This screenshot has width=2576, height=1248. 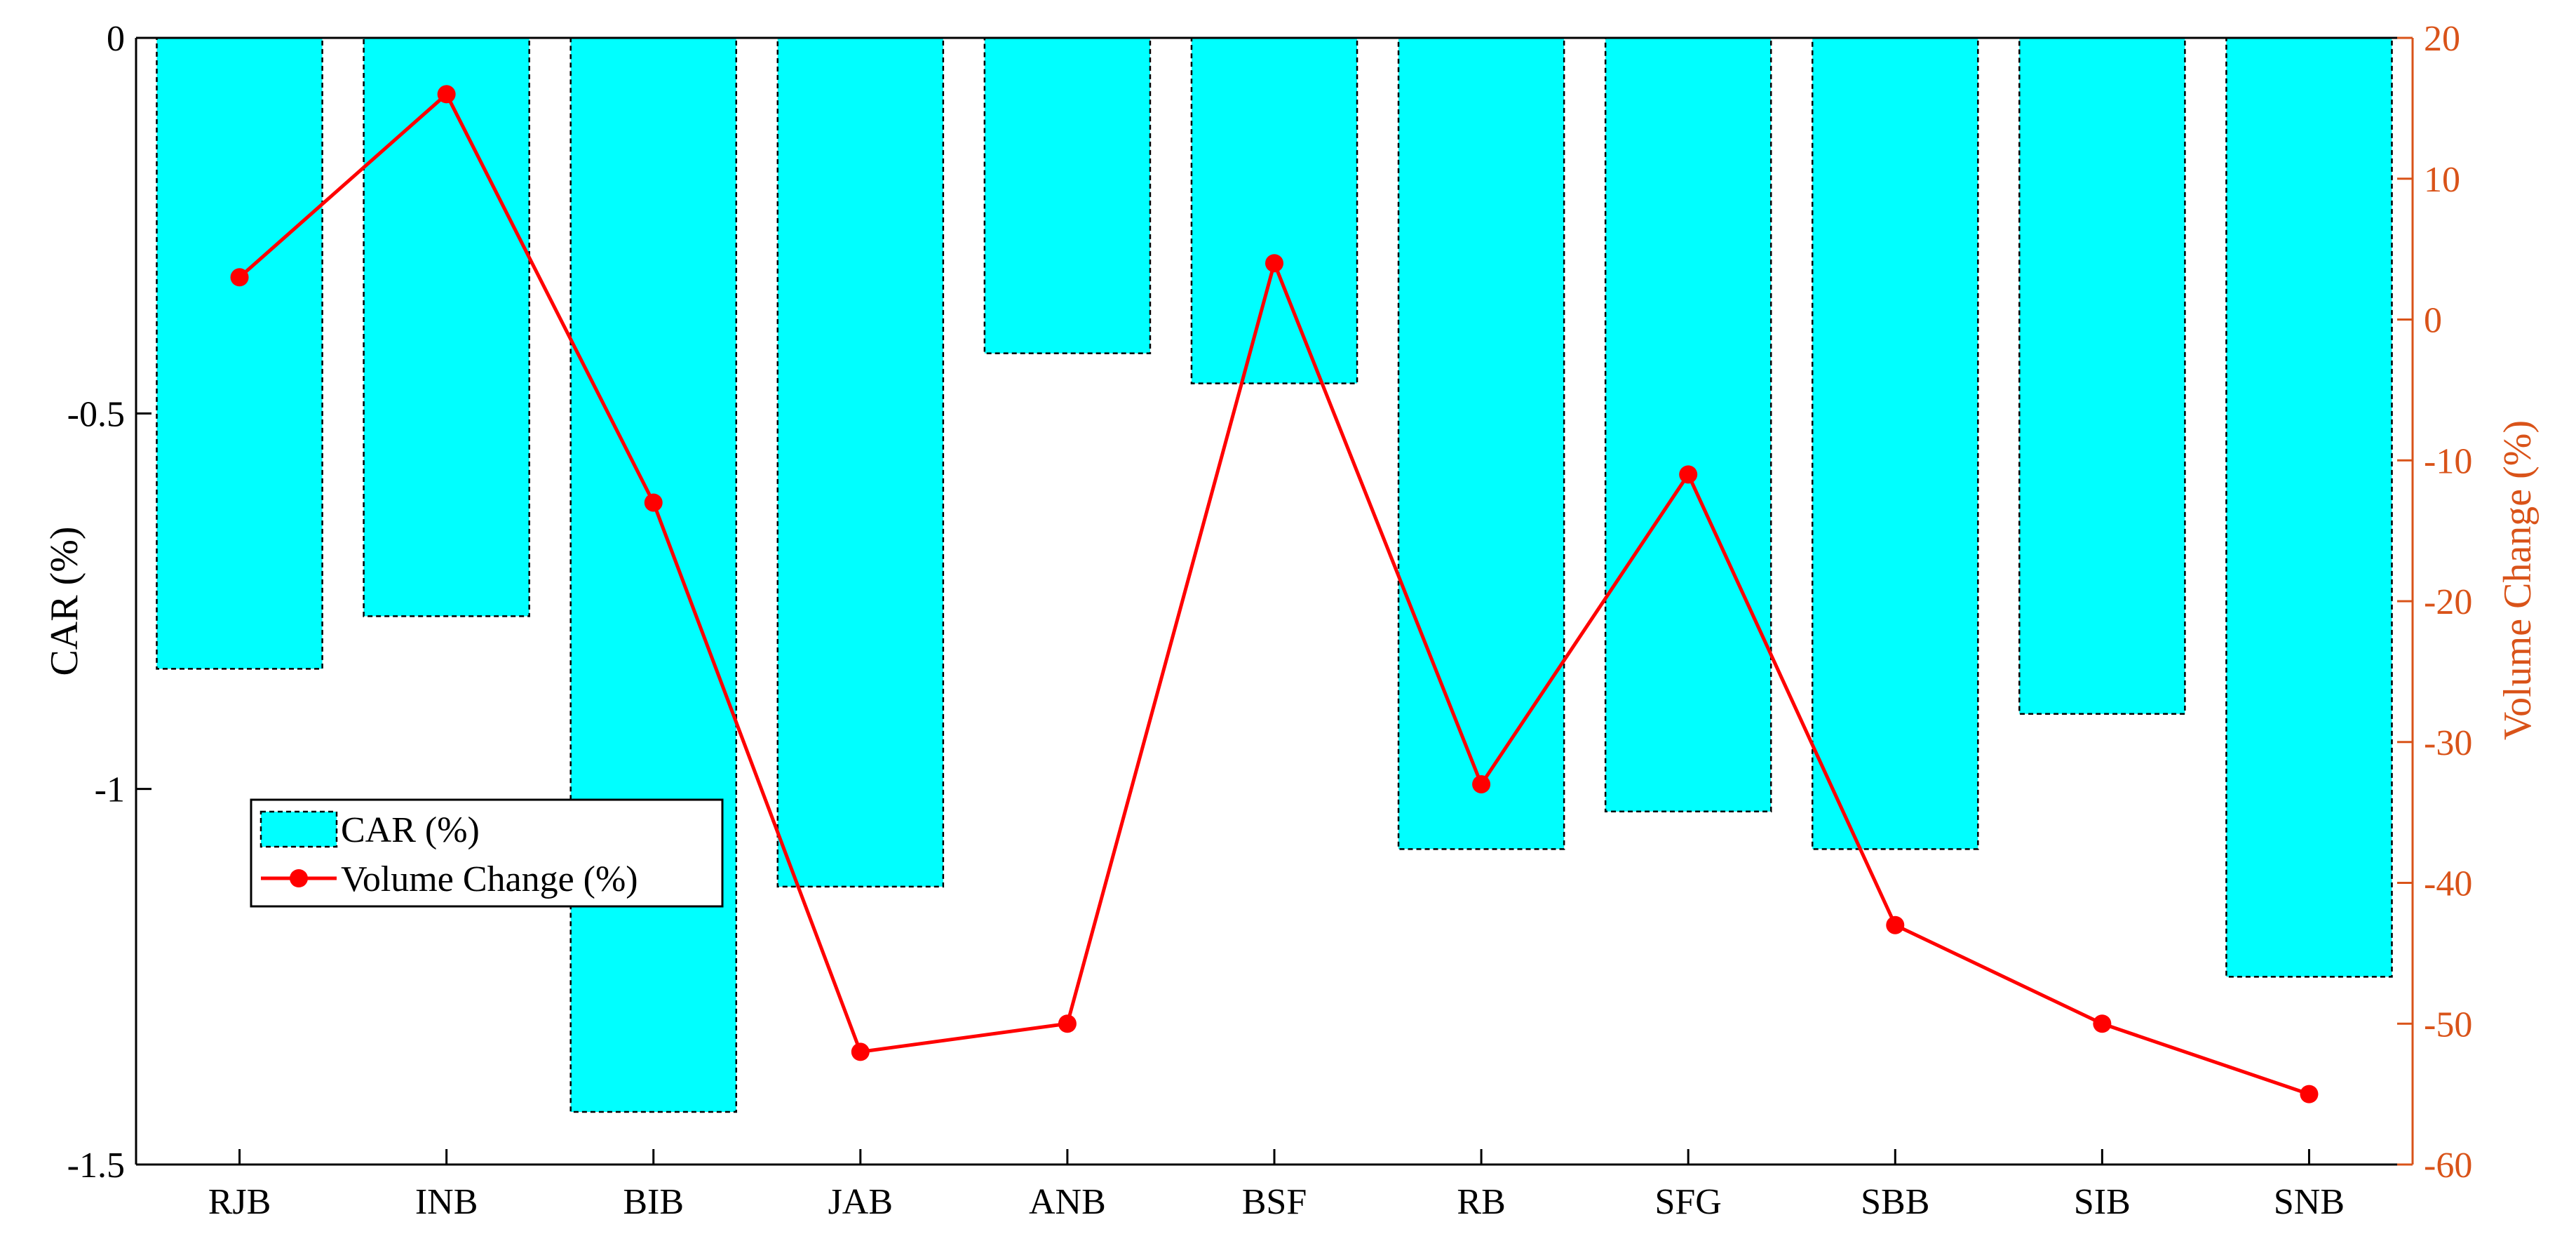 I want to click on right-tick-label: 20, so click(x=2442, y=39).